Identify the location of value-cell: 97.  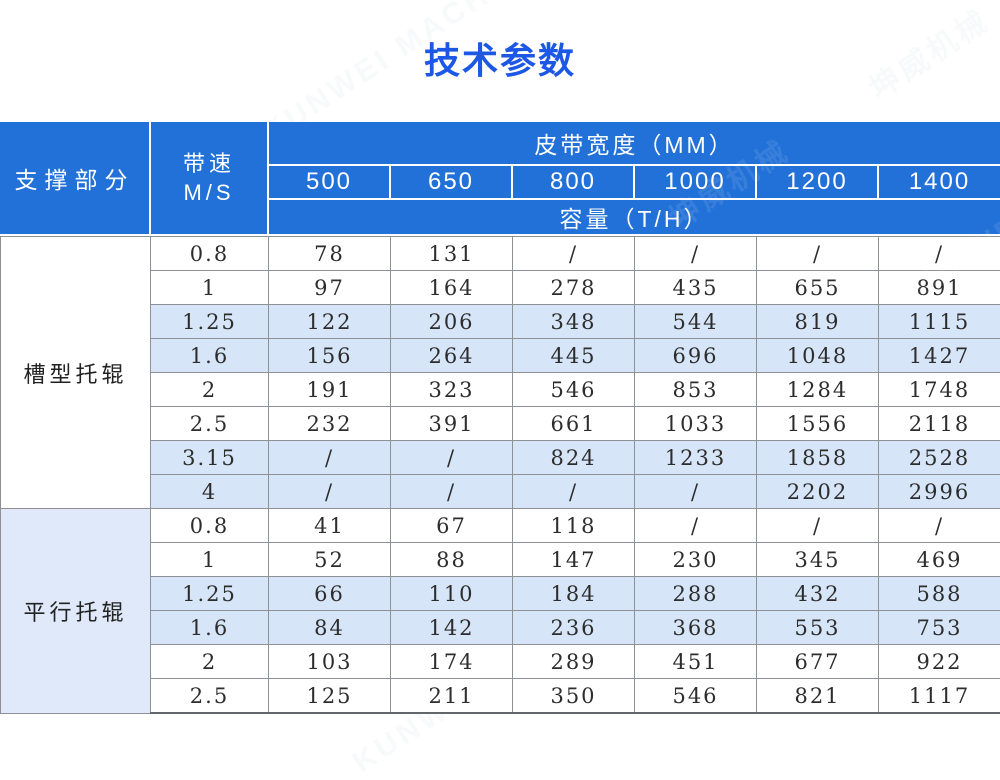
(330, 288).